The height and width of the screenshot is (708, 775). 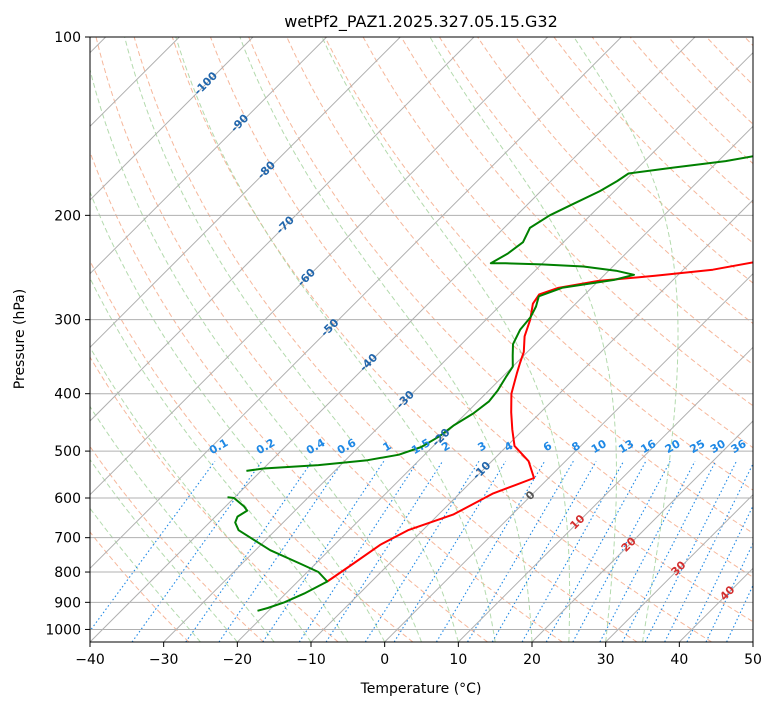 What do you see at coordinates (164, 660) in the screenshot?
I see `x-tick-label: −30` at bounding box center [164, 660].